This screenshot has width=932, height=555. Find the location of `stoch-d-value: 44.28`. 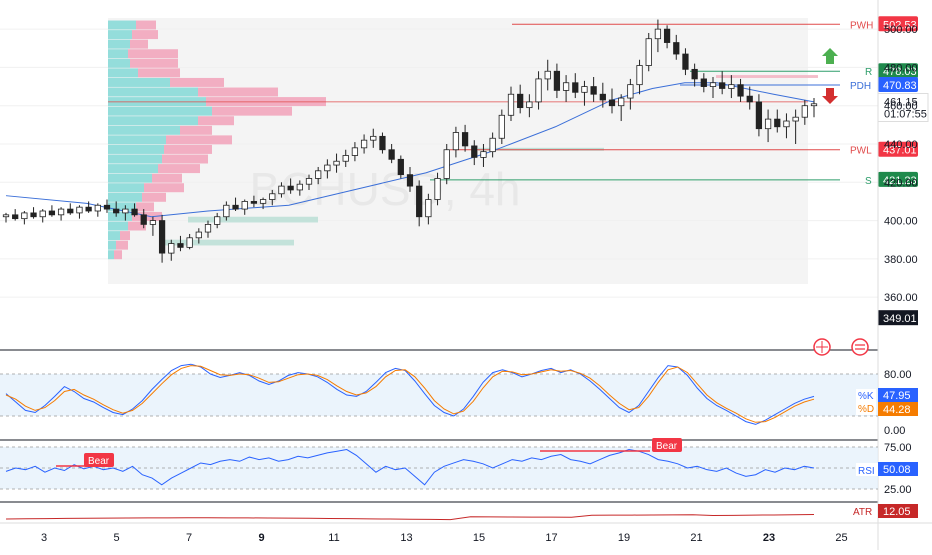

stoch-d-value: 44.28 is located at coordinates (897, 410).